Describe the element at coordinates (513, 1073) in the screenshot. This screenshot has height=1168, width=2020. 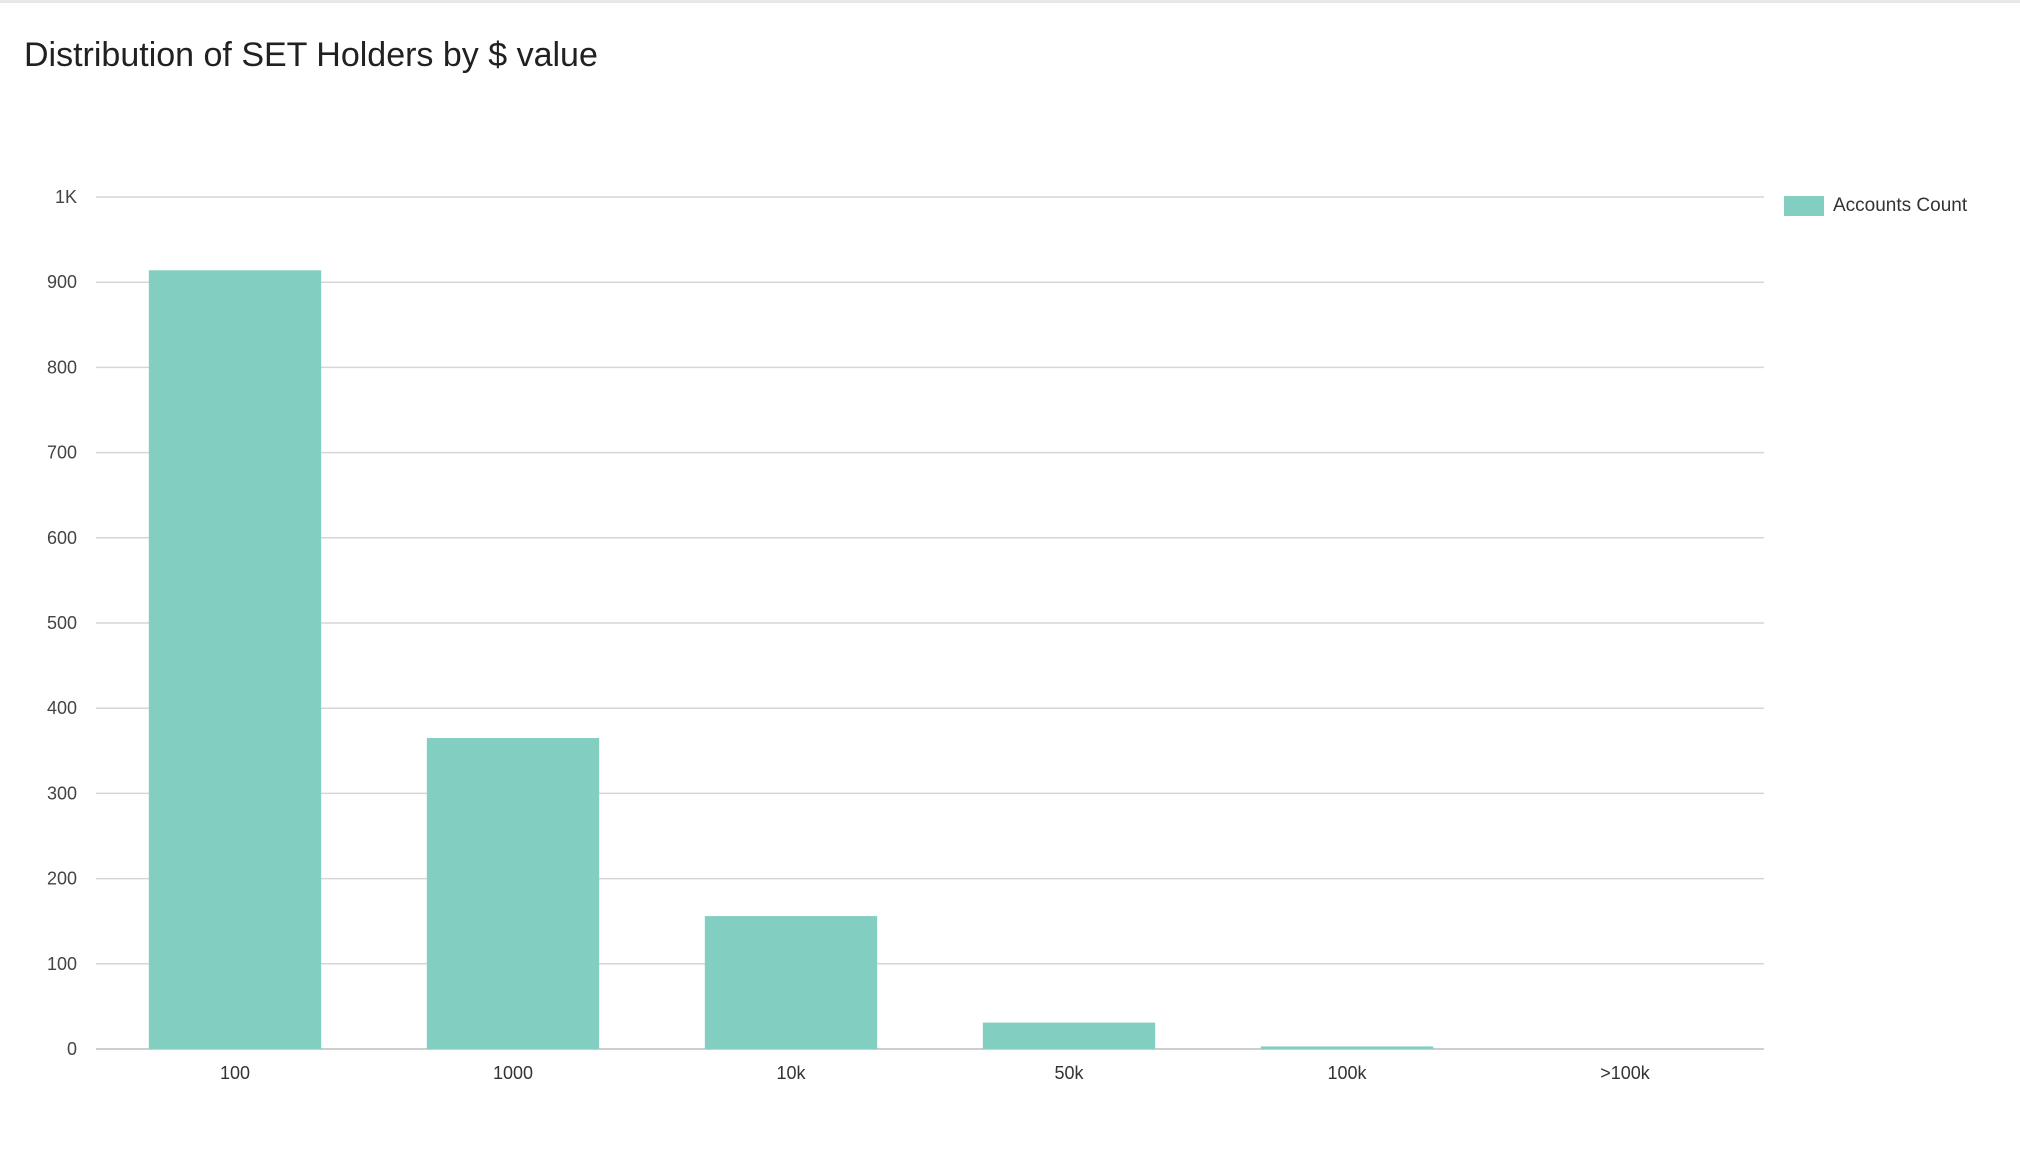
I see `x-tick-label: 1000` at that location.